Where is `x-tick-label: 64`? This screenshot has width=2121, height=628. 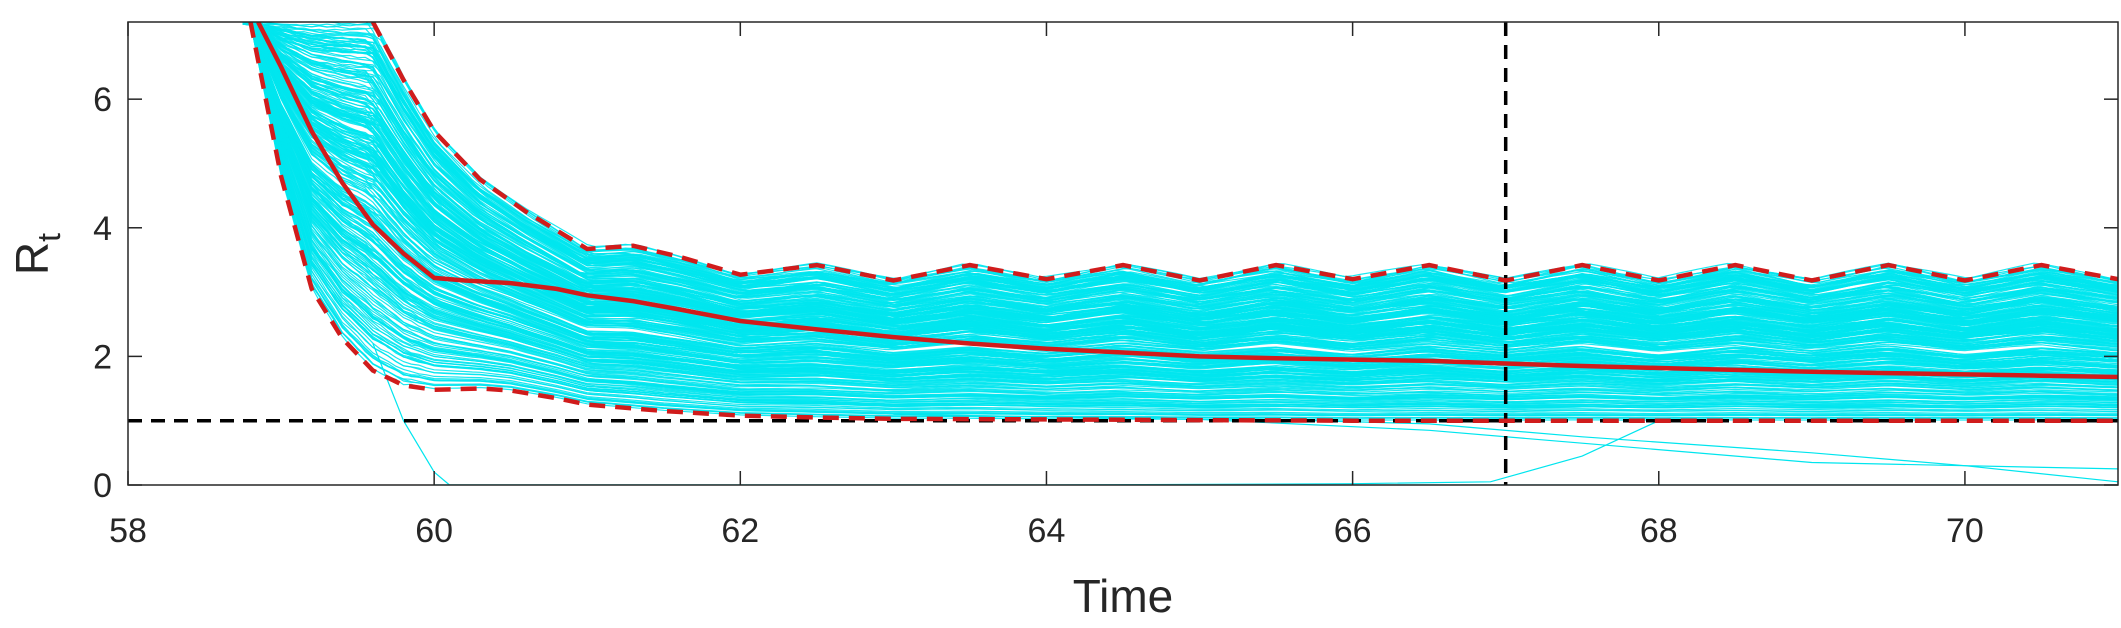
x-tick-label: 64 is located at coordinates (1047, 531).